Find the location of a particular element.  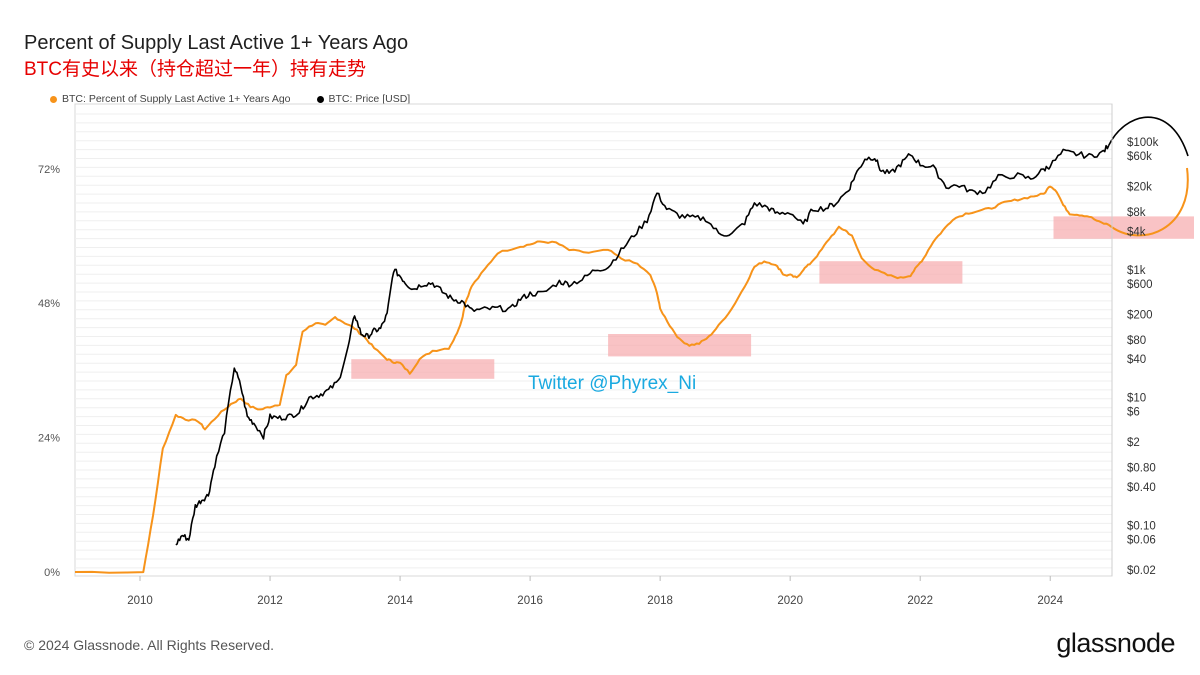

y-right-tick-label: $8k is located at coordinates (1136, 213).